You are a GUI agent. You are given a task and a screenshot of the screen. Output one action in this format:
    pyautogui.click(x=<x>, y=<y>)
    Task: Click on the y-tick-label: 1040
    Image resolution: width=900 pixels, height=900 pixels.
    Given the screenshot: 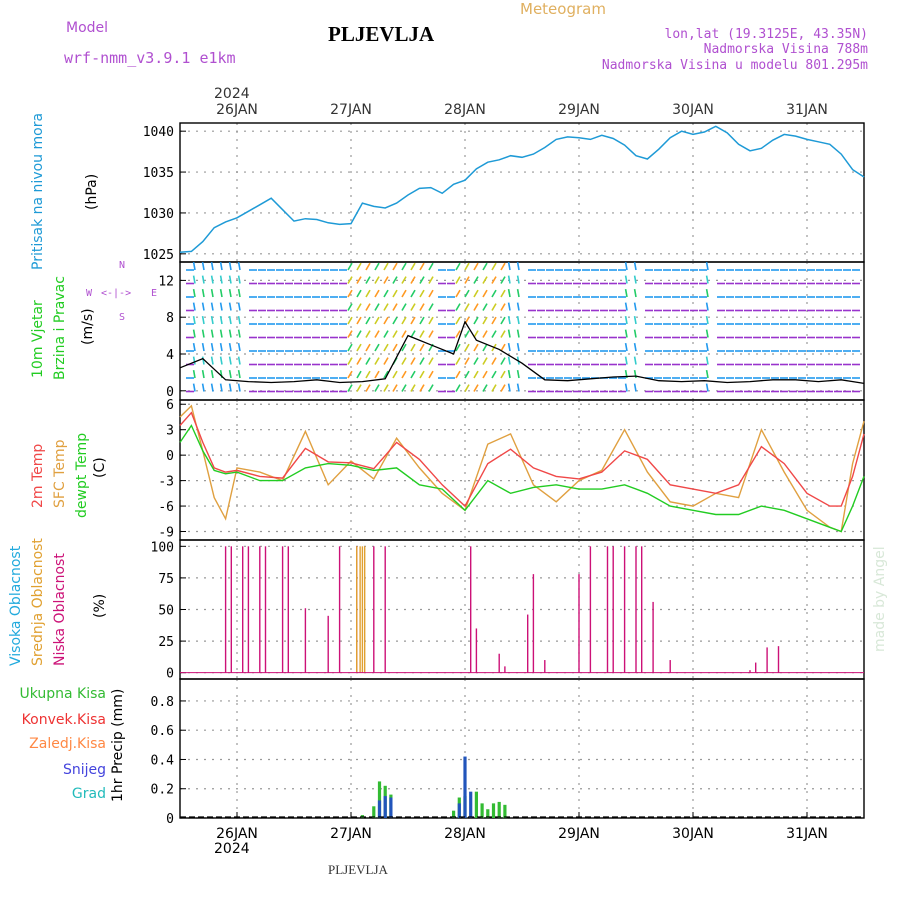 What is the action you would take?
    pyautogui.click(x=158, y=132)
    